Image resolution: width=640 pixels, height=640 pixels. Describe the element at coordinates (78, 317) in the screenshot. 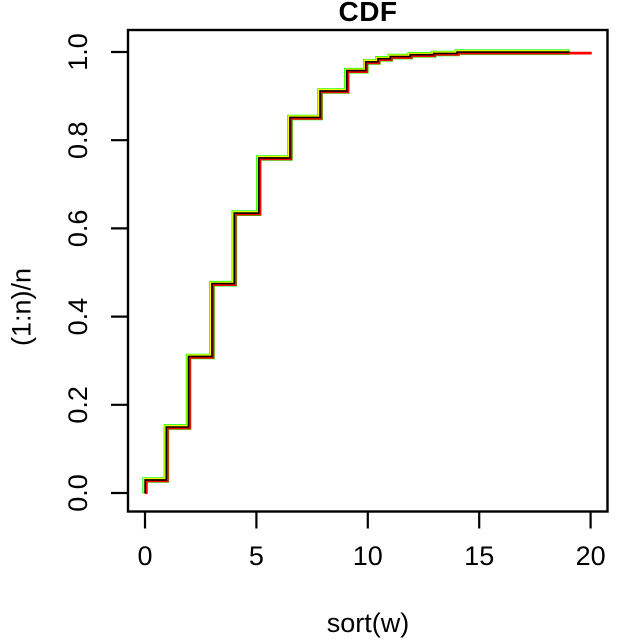

I see `y-tick-label: 0.4` at that location.